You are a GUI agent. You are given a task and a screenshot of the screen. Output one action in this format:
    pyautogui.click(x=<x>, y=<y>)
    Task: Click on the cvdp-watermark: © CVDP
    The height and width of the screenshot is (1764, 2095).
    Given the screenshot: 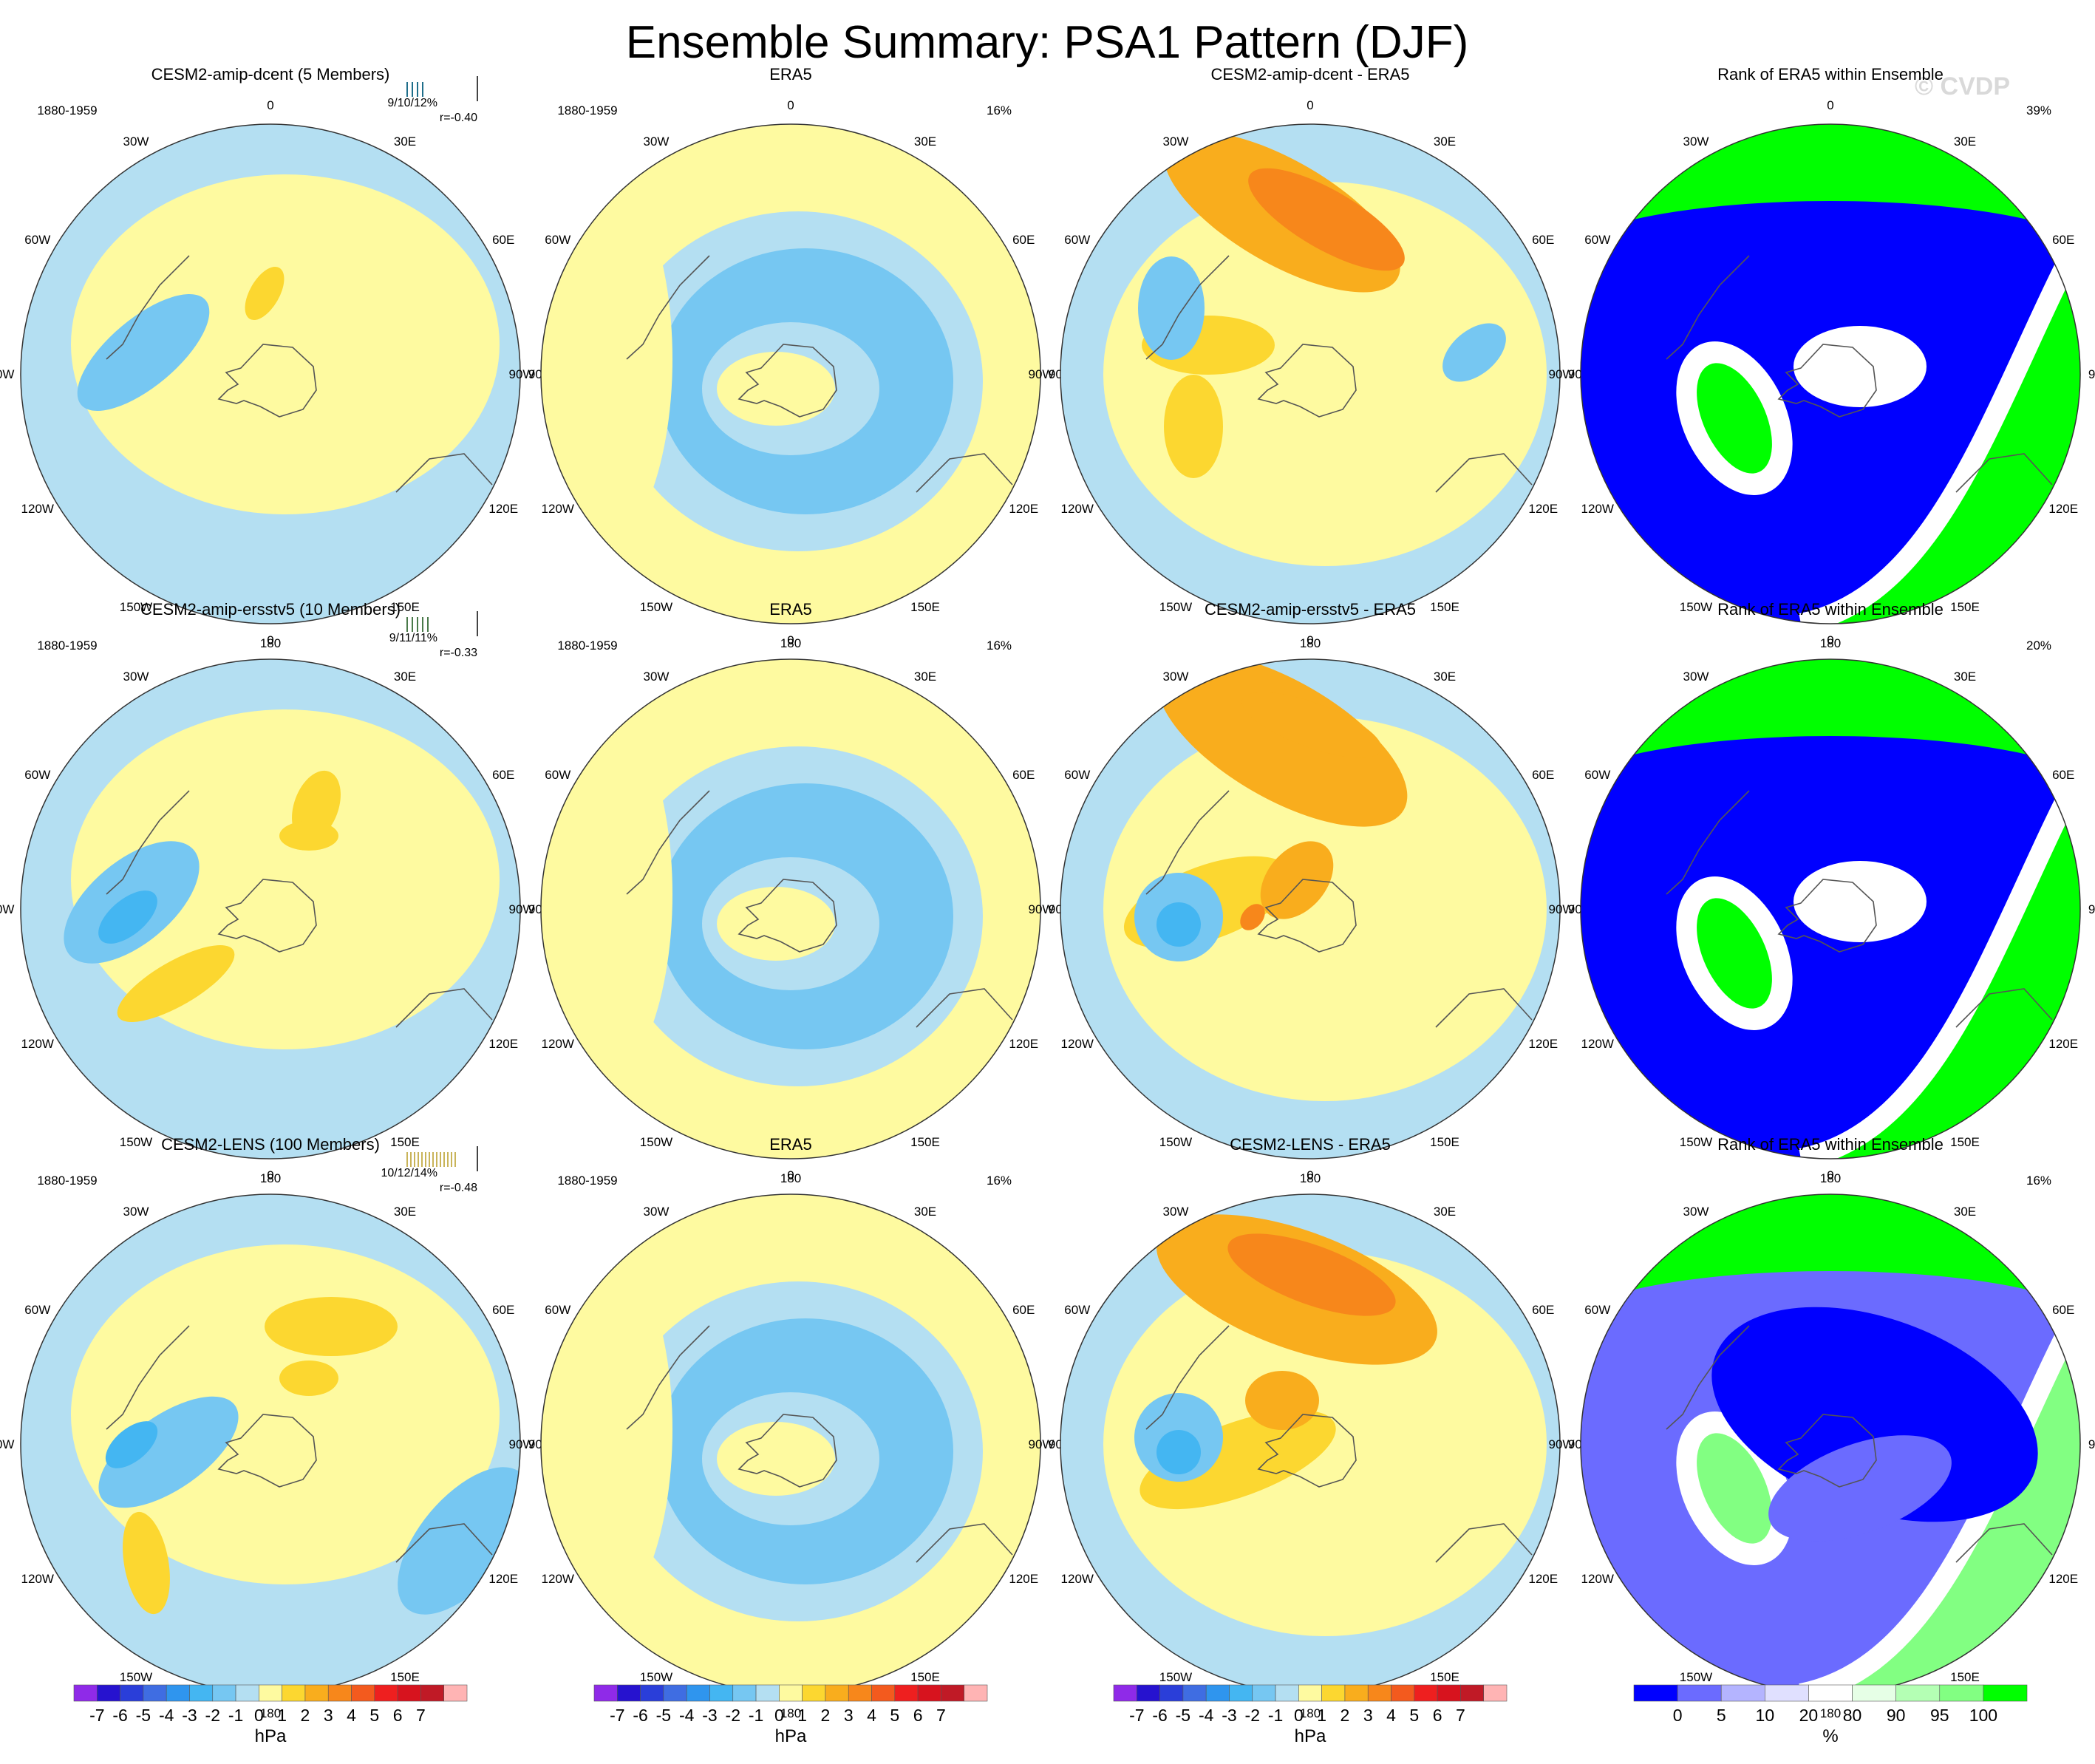 What is the action you would take?
    pyautogui.click(x=1962, y=86)
    